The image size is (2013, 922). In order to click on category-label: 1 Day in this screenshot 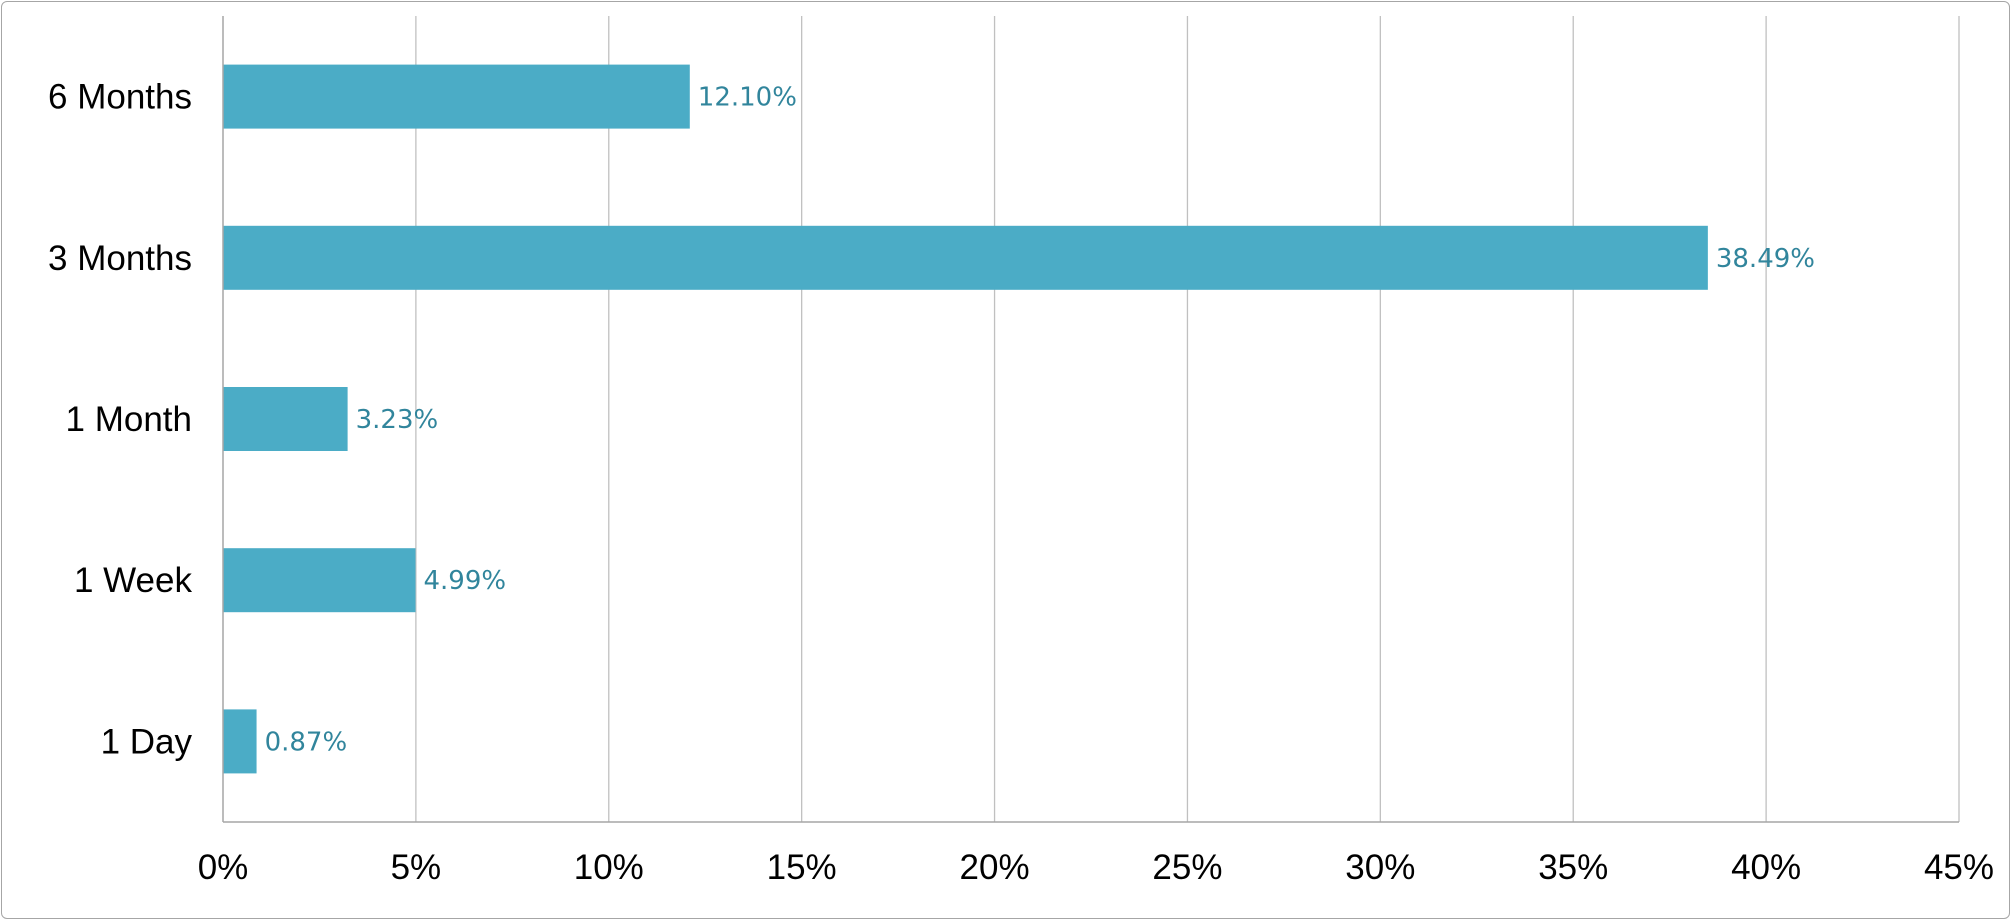, I will do `click(147, 741)`.